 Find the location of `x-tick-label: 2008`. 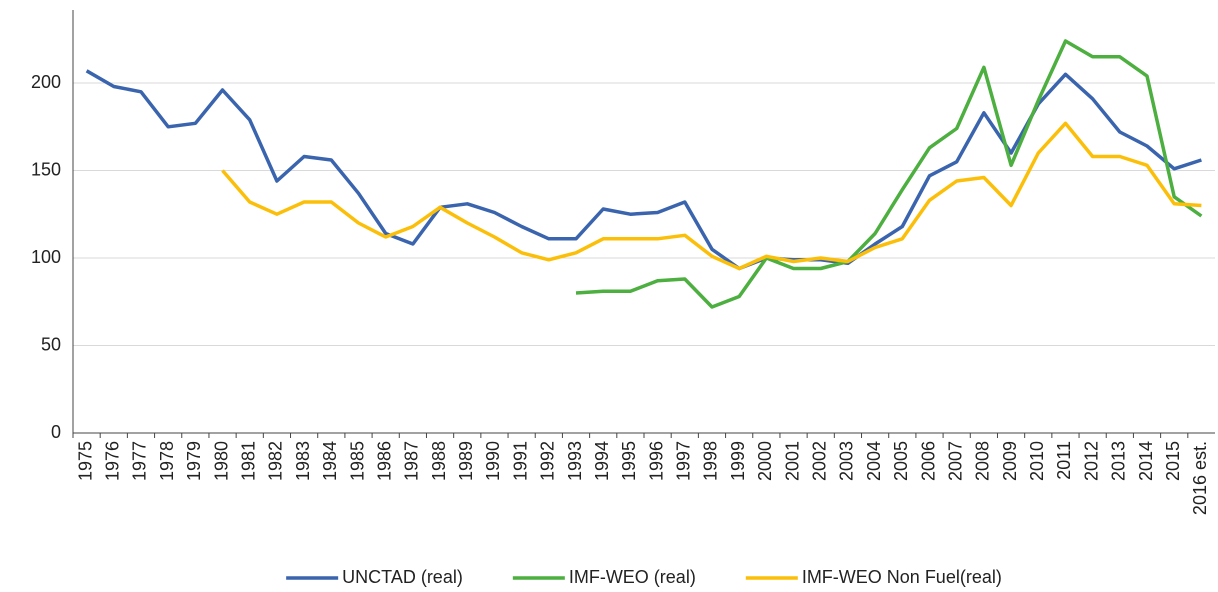

x-tick-label: 2008 is located at coordinates (983, 461).